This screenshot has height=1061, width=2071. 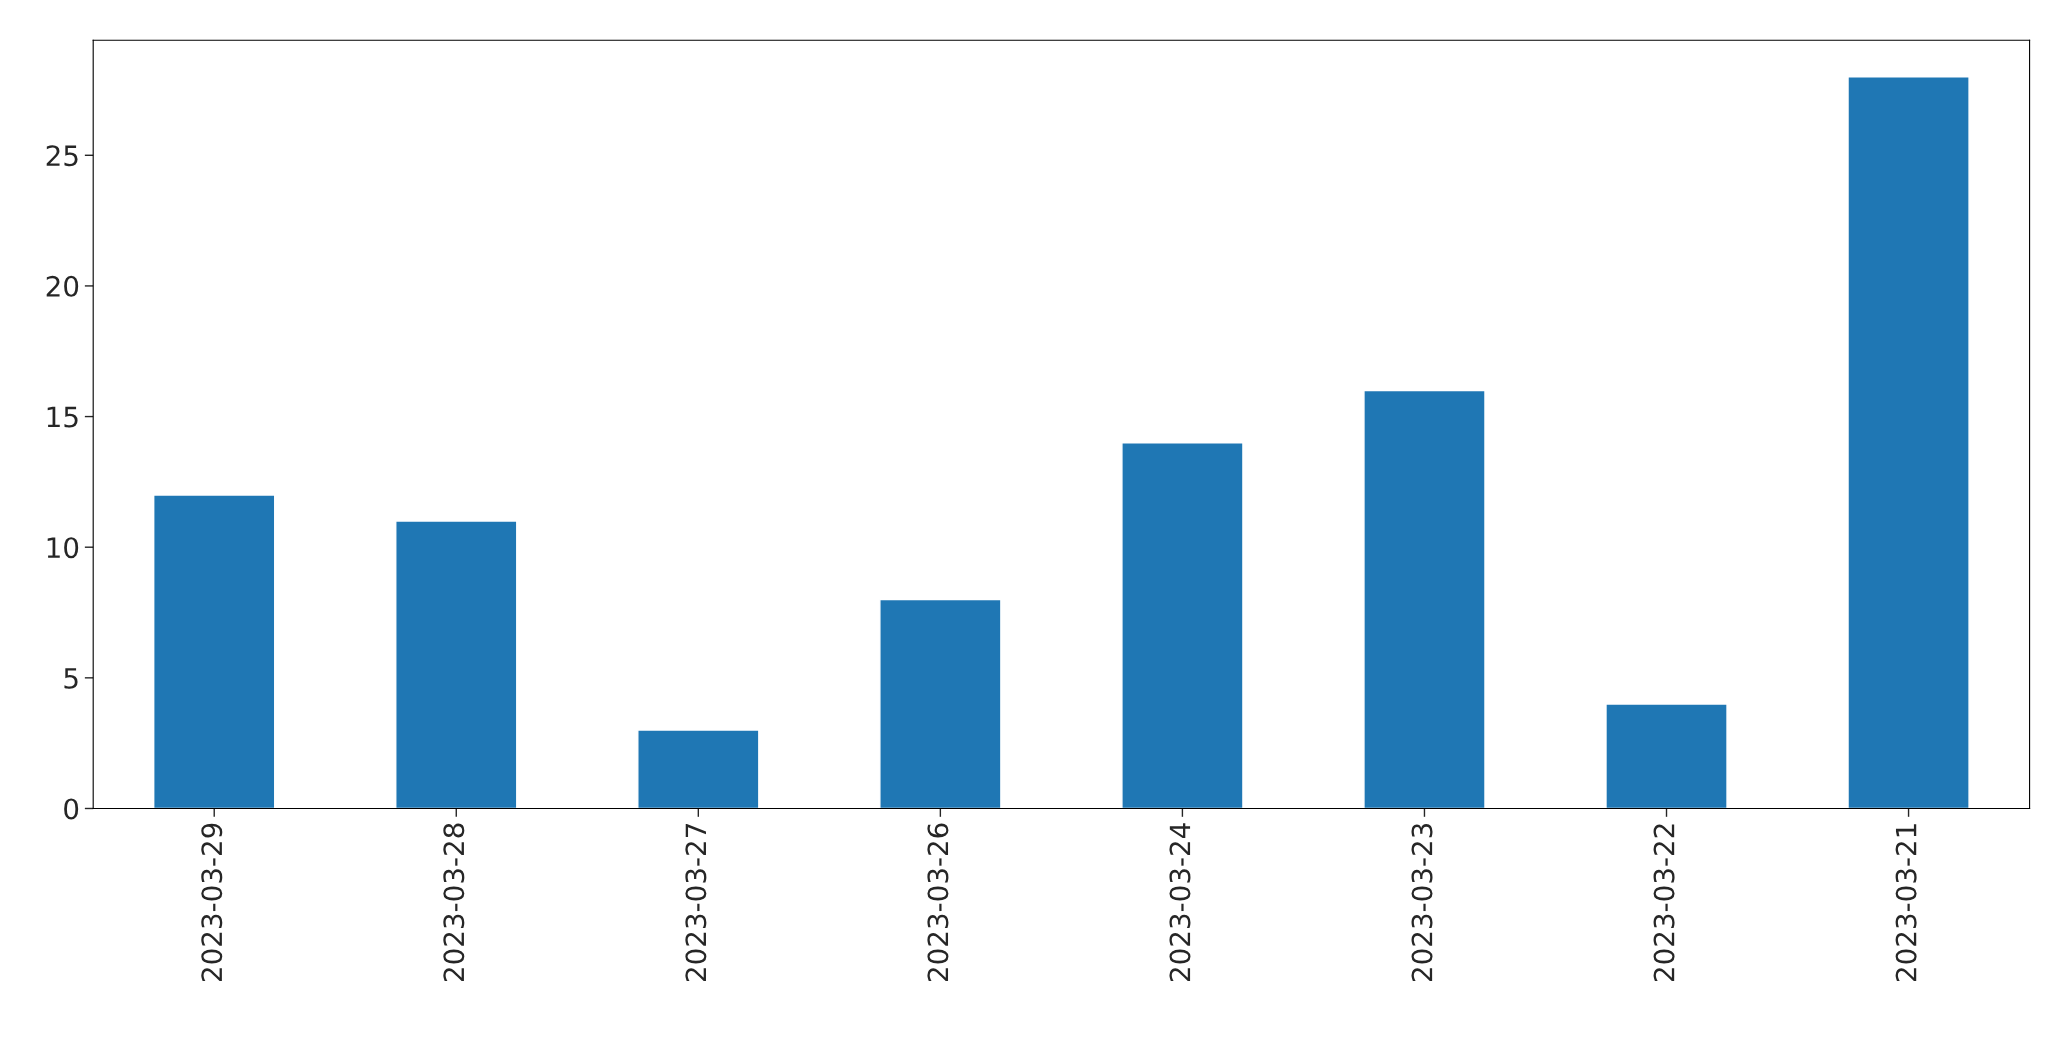 I want to click on x-tick-label: 2023-03-28, so click(x=454, y=902).